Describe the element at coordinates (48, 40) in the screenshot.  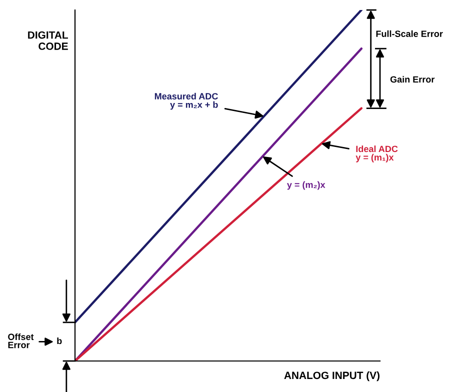
I see `y-axis-title: DIGITAL CODE` at that location.